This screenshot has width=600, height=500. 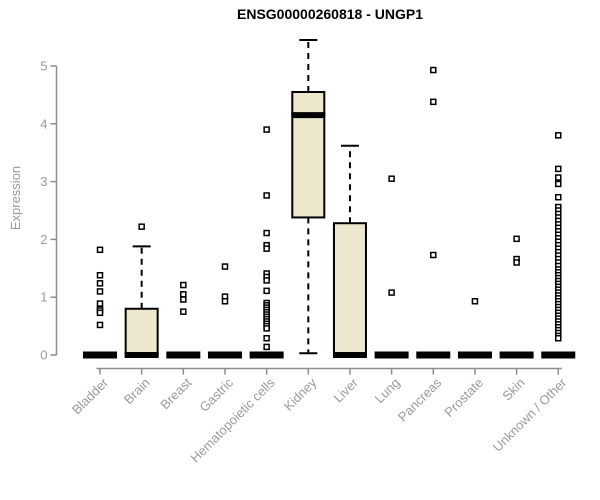 I want to click on x-tick-label: Gastric, so click(x=216, y=395).